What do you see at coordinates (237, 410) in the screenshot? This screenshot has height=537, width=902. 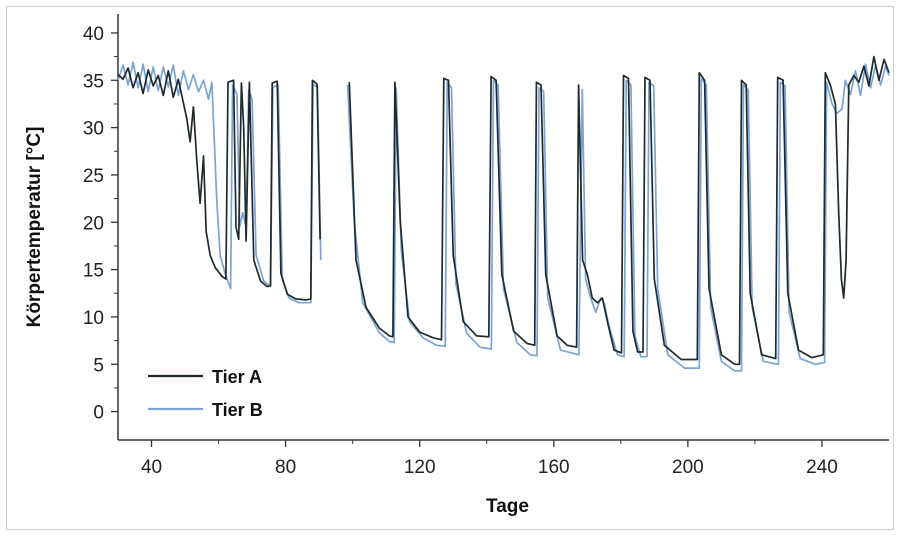 I see `legend-label: Tier B` at bounding box center [237, 410].